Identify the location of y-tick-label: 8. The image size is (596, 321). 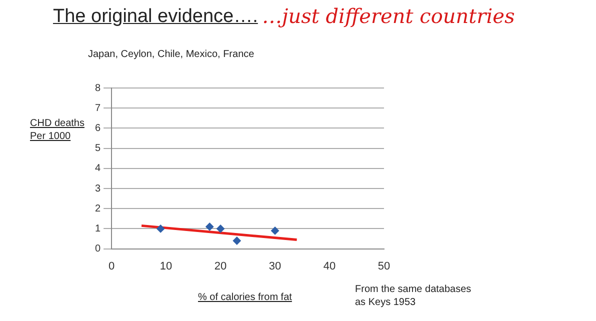
(98, 88).